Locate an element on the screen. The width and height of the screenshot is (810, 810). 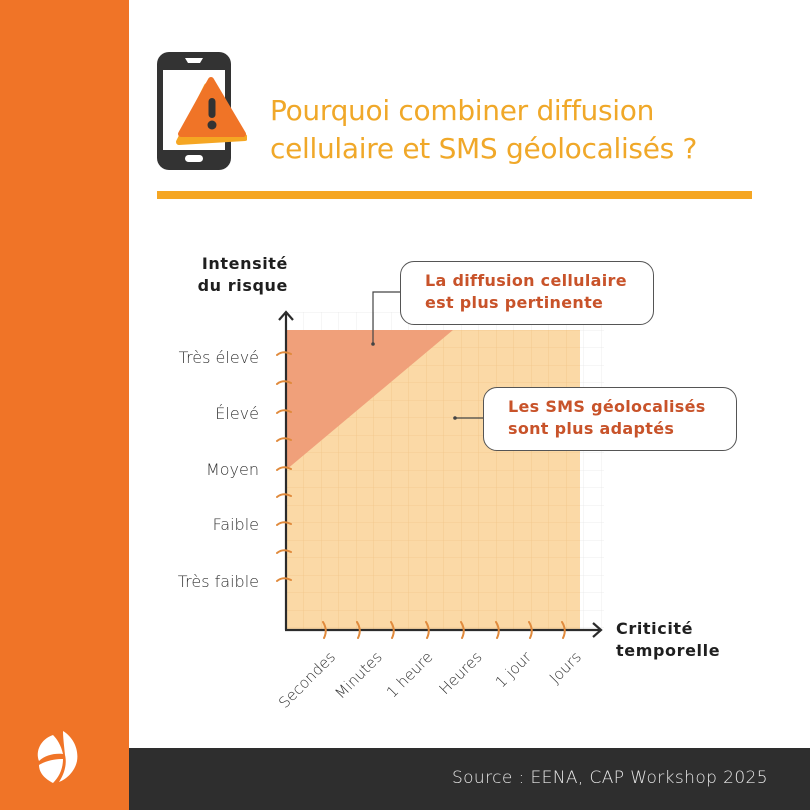
callout-1-line-2: est plus pertinente is located at coordinates (514, 302).